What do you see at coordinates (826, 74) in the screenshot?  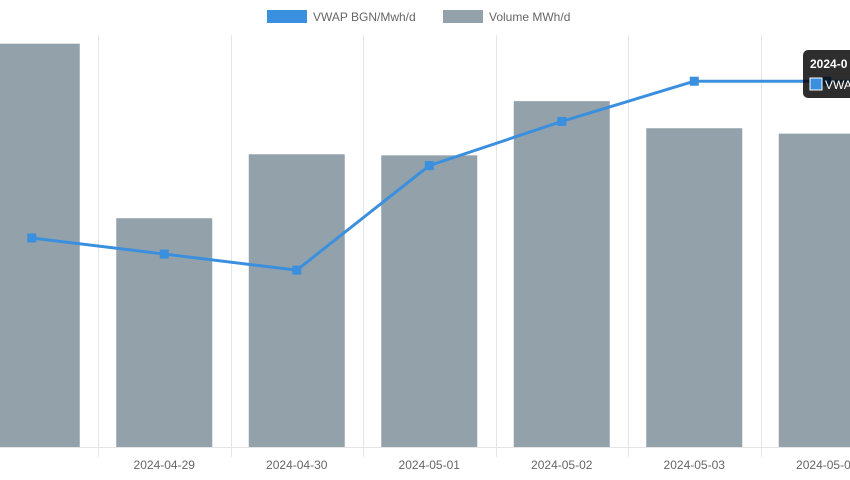 I see `tooltip: 2024-0 VWA` at bounding box center [826, 74].